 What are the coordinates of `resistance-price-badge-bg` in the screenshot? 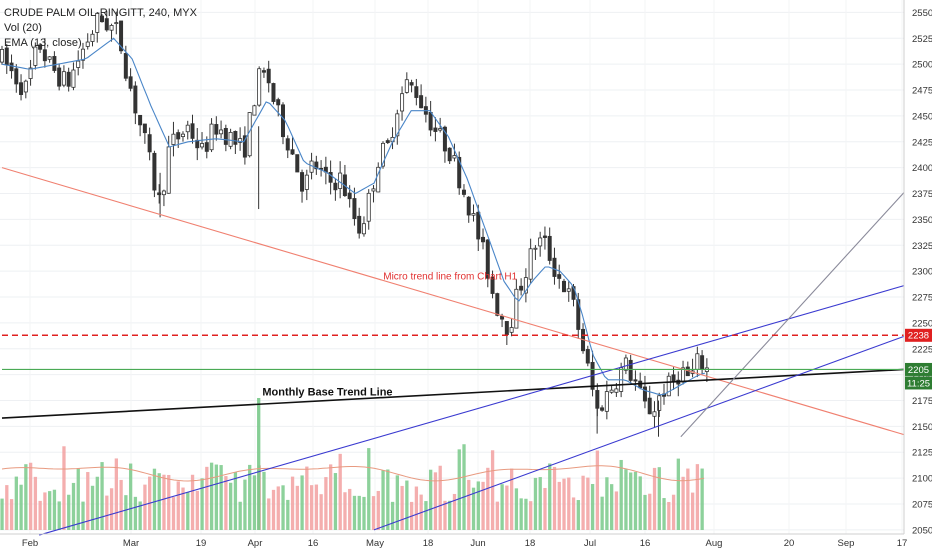 It's located at (918, 335).